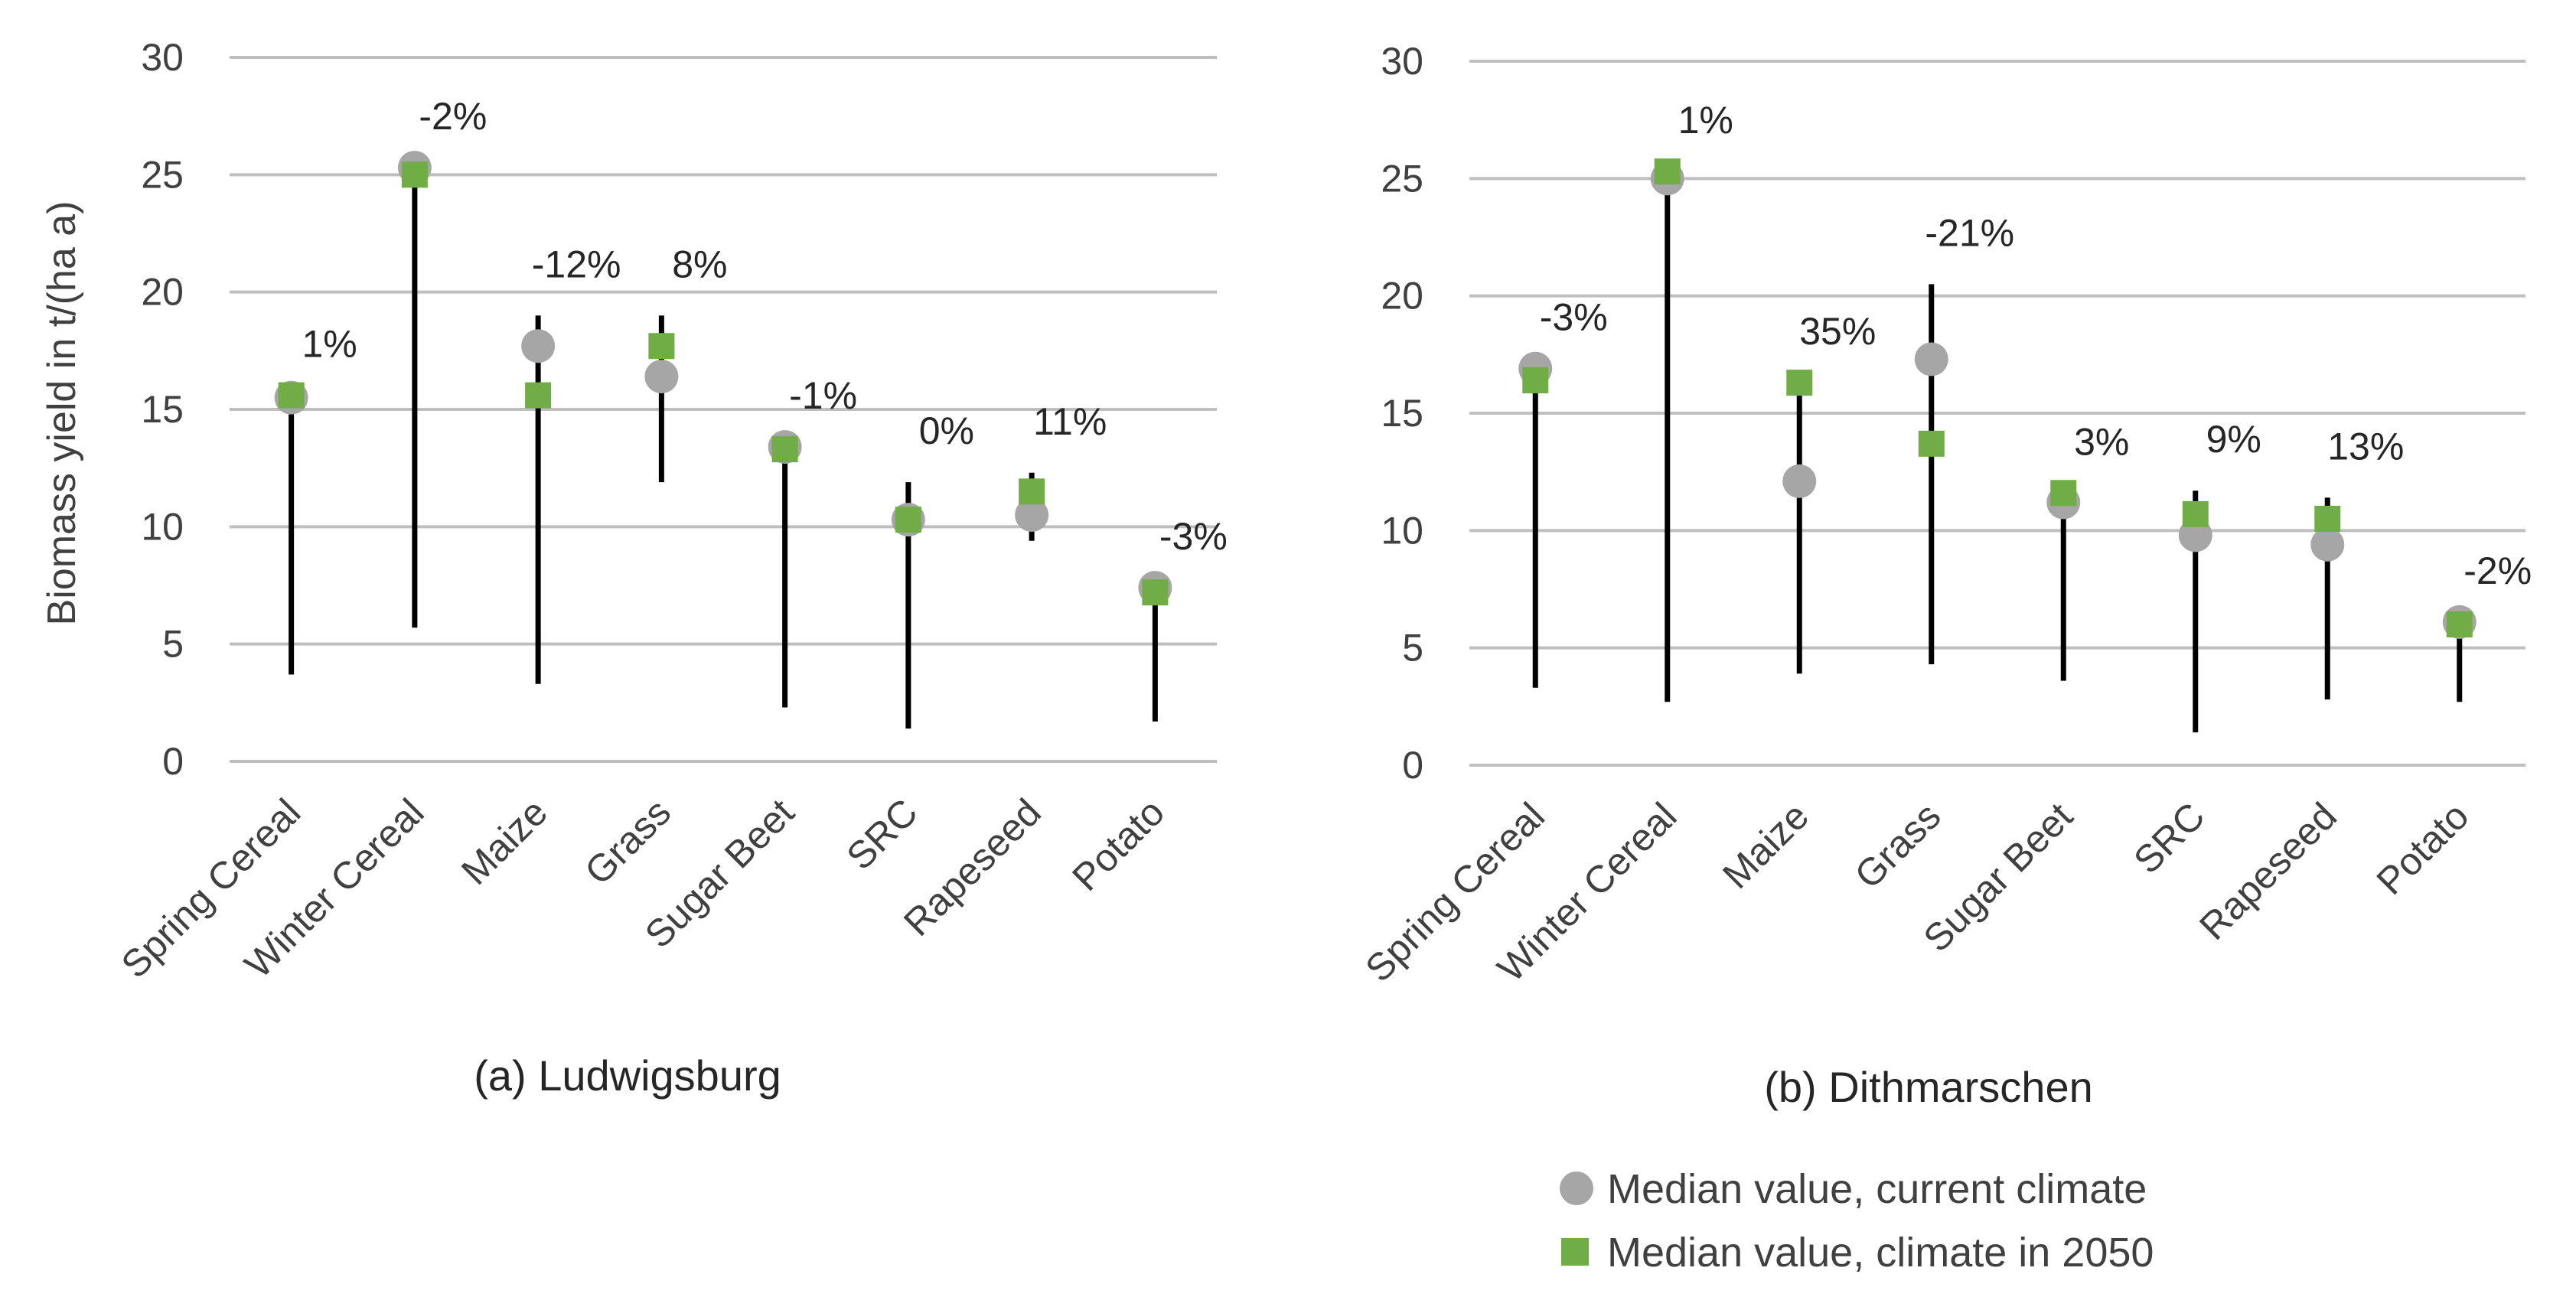  I want to click on change-label: 11%, so click(1070, 421).